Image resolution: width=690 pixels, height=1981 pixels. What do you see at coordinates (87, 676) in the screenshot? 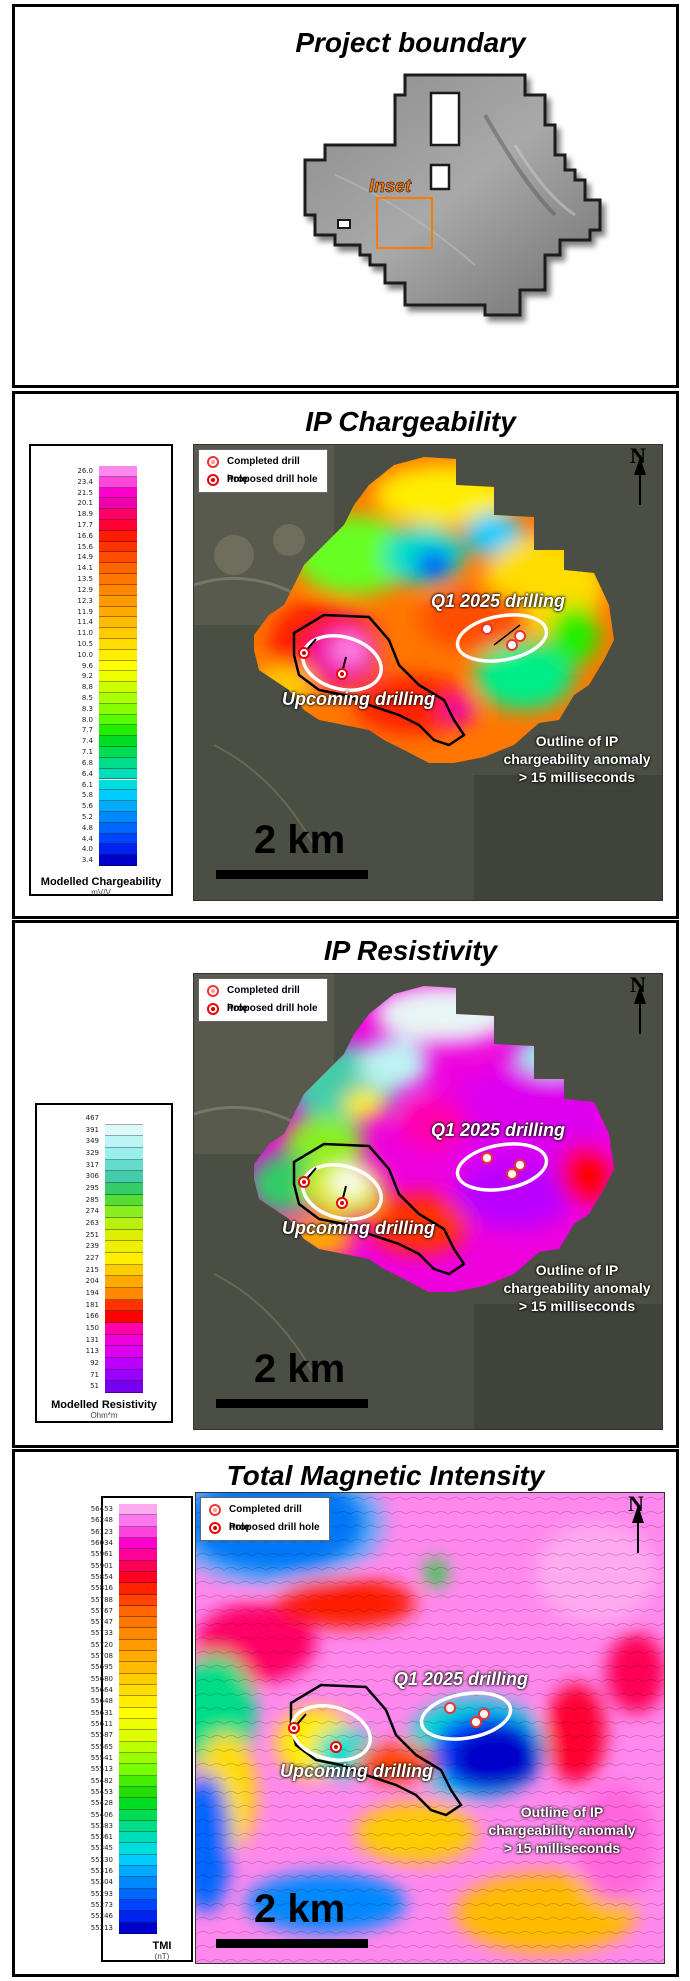
I see `legend-value: 9.2` at bounding box center [87, 676].